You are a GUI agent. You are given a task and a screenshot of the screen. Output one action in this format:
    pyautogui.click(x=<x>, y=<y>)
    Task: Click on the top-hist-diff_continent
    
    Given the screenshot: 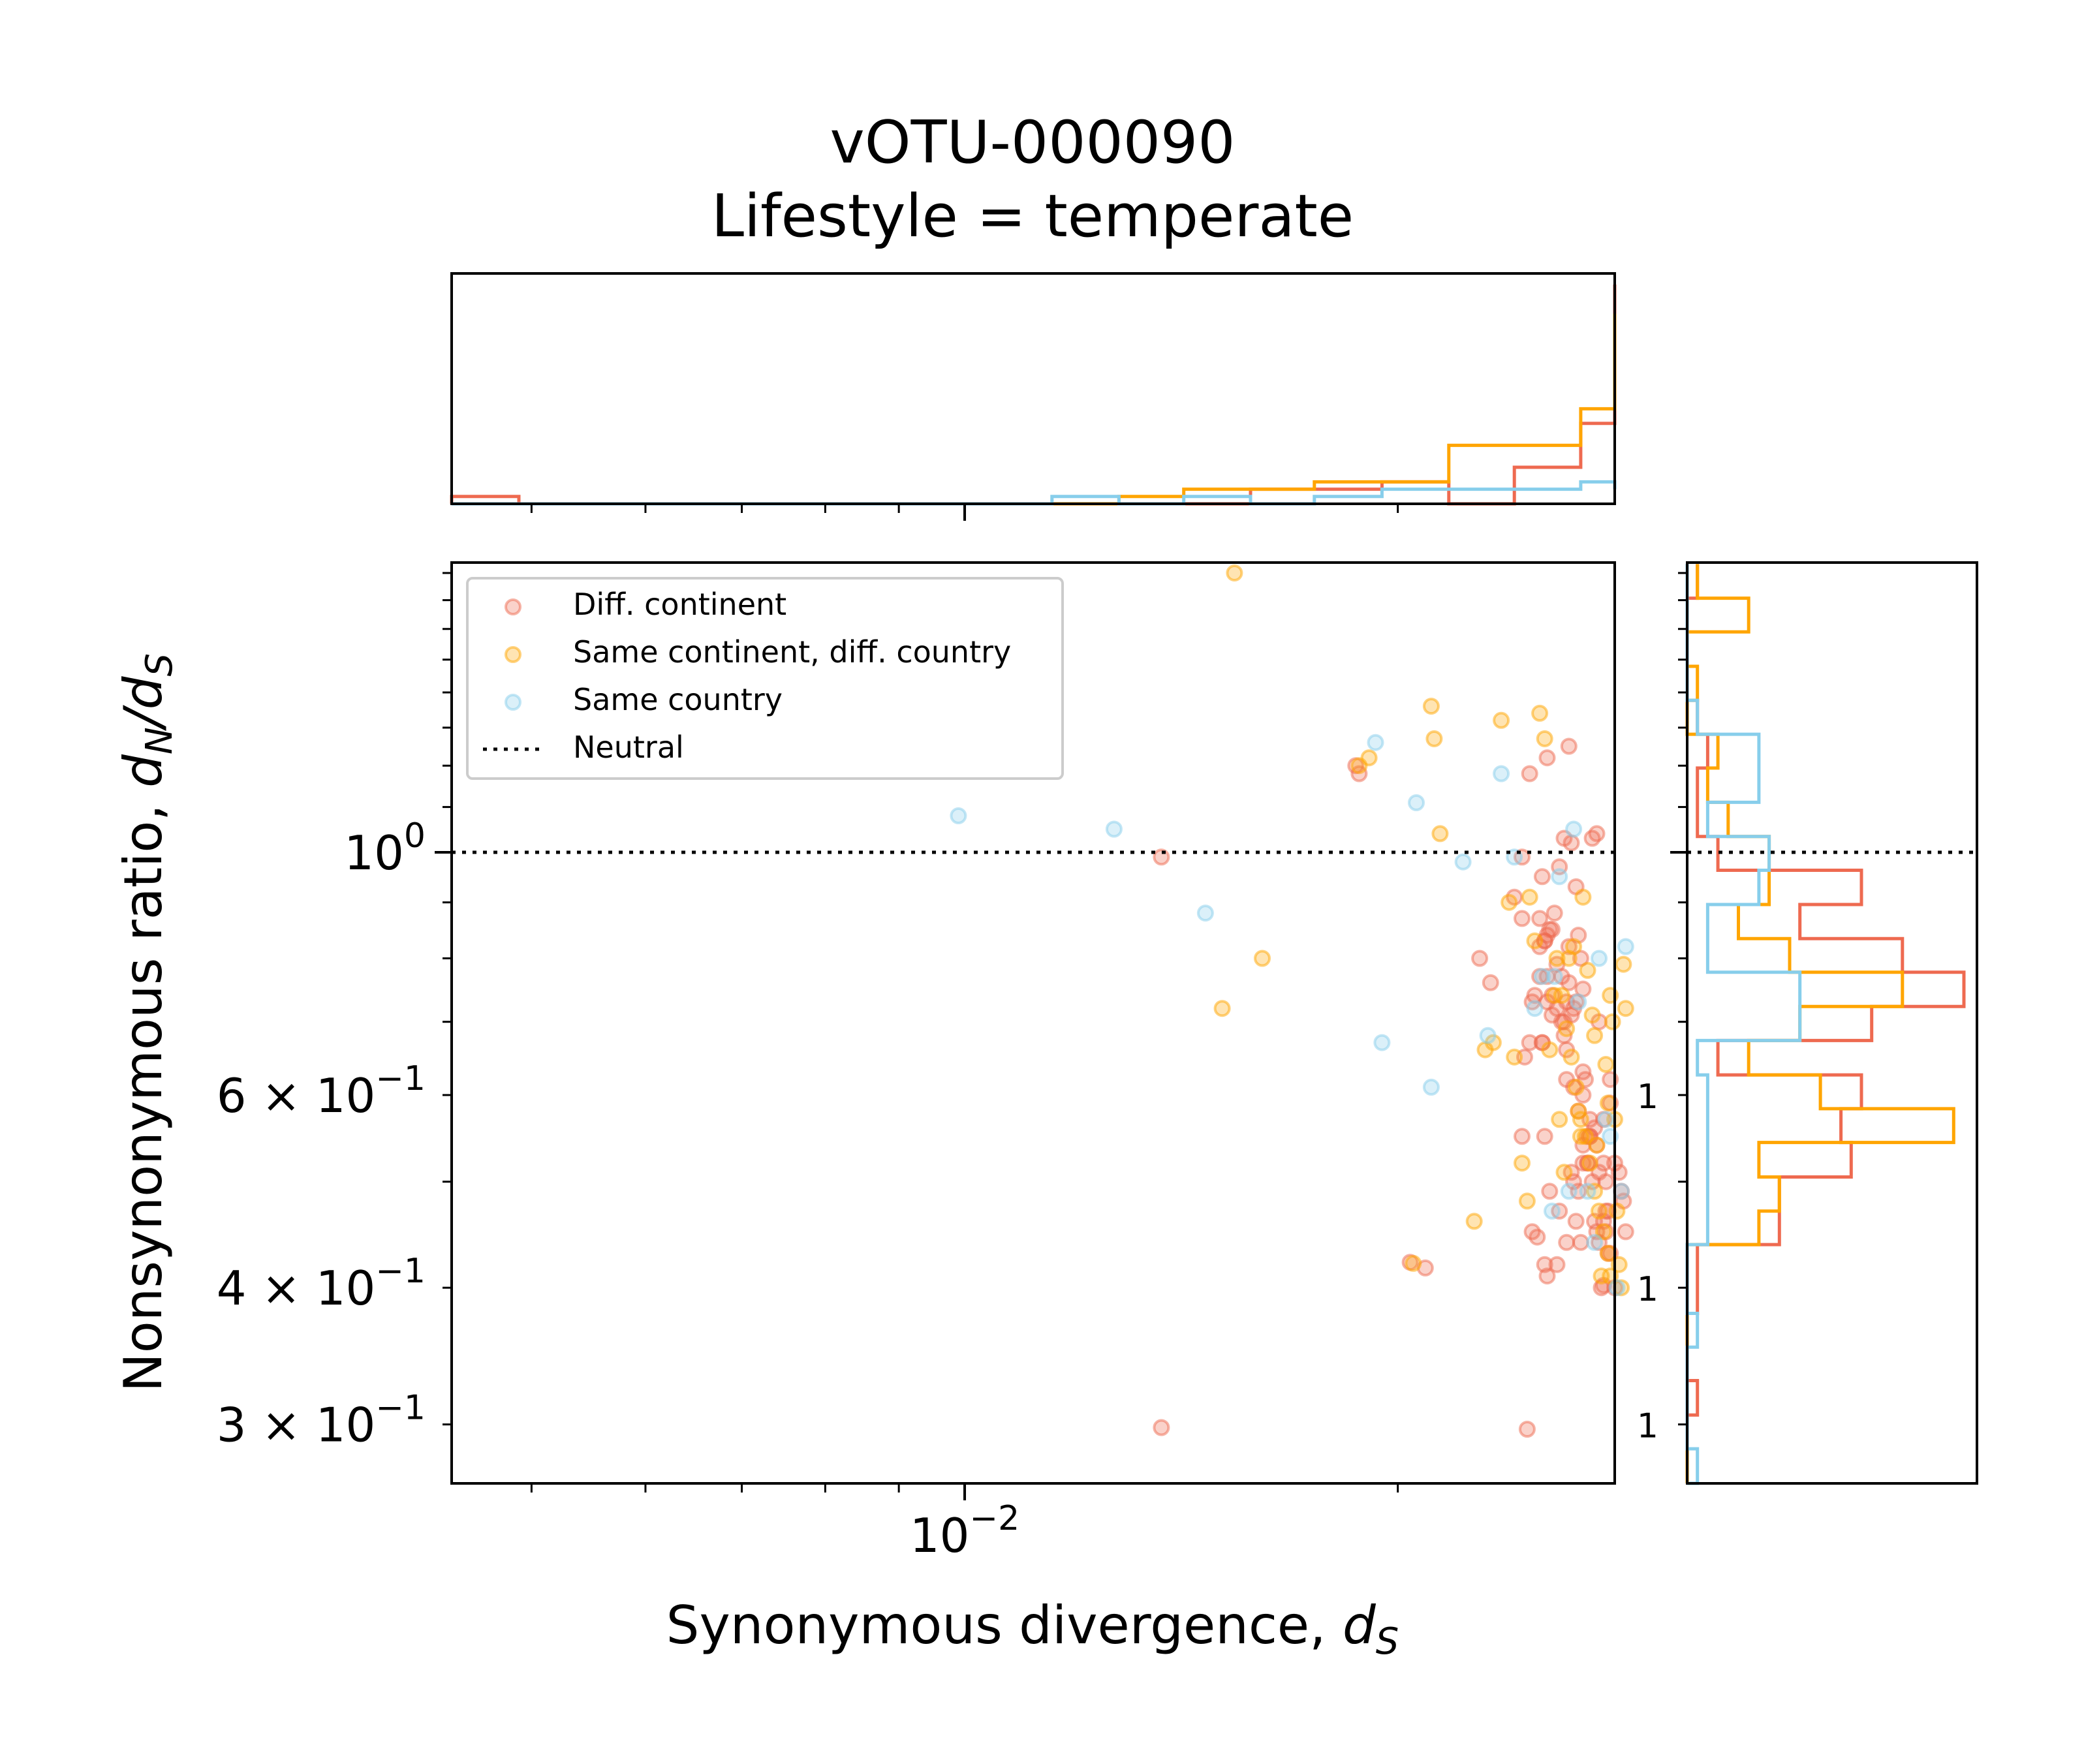 What is the action you would take?
    pyautogui.click(x=1033, y=395)
    